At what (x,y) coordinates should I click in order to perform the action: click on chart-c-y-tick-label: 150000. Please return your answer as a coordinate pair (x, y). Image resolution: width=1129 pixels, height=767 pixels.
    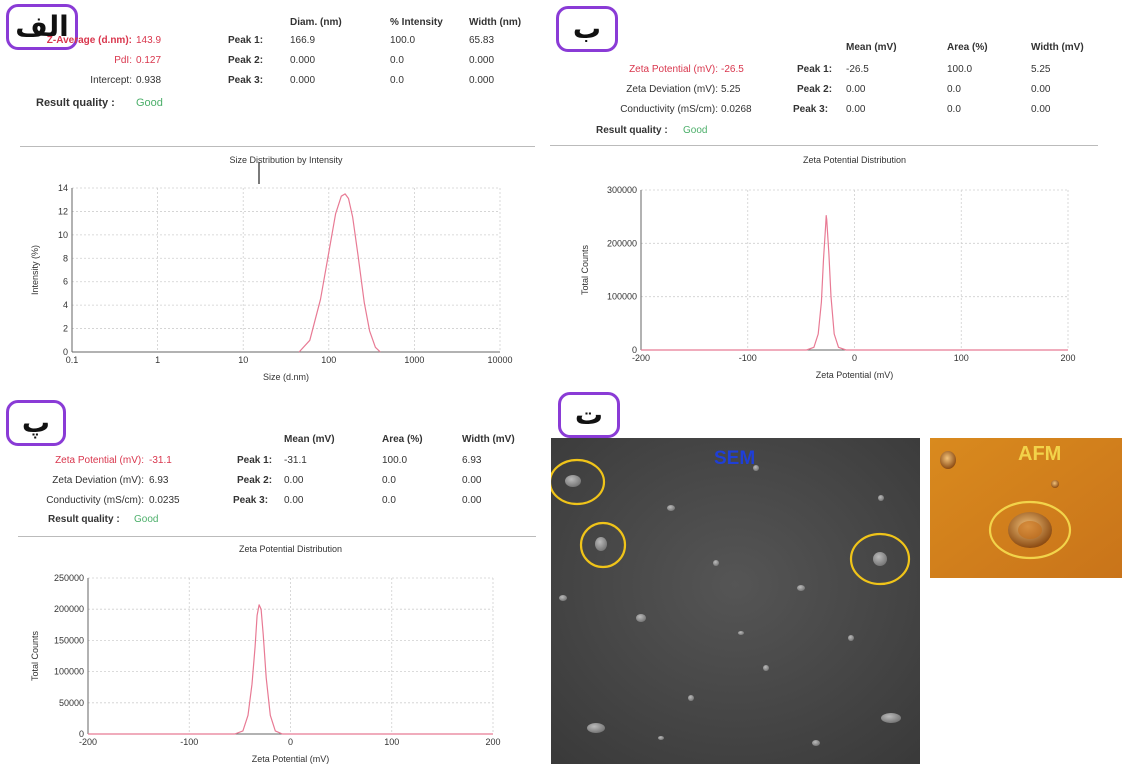
    Looking at the image, I should click on (69, 640).